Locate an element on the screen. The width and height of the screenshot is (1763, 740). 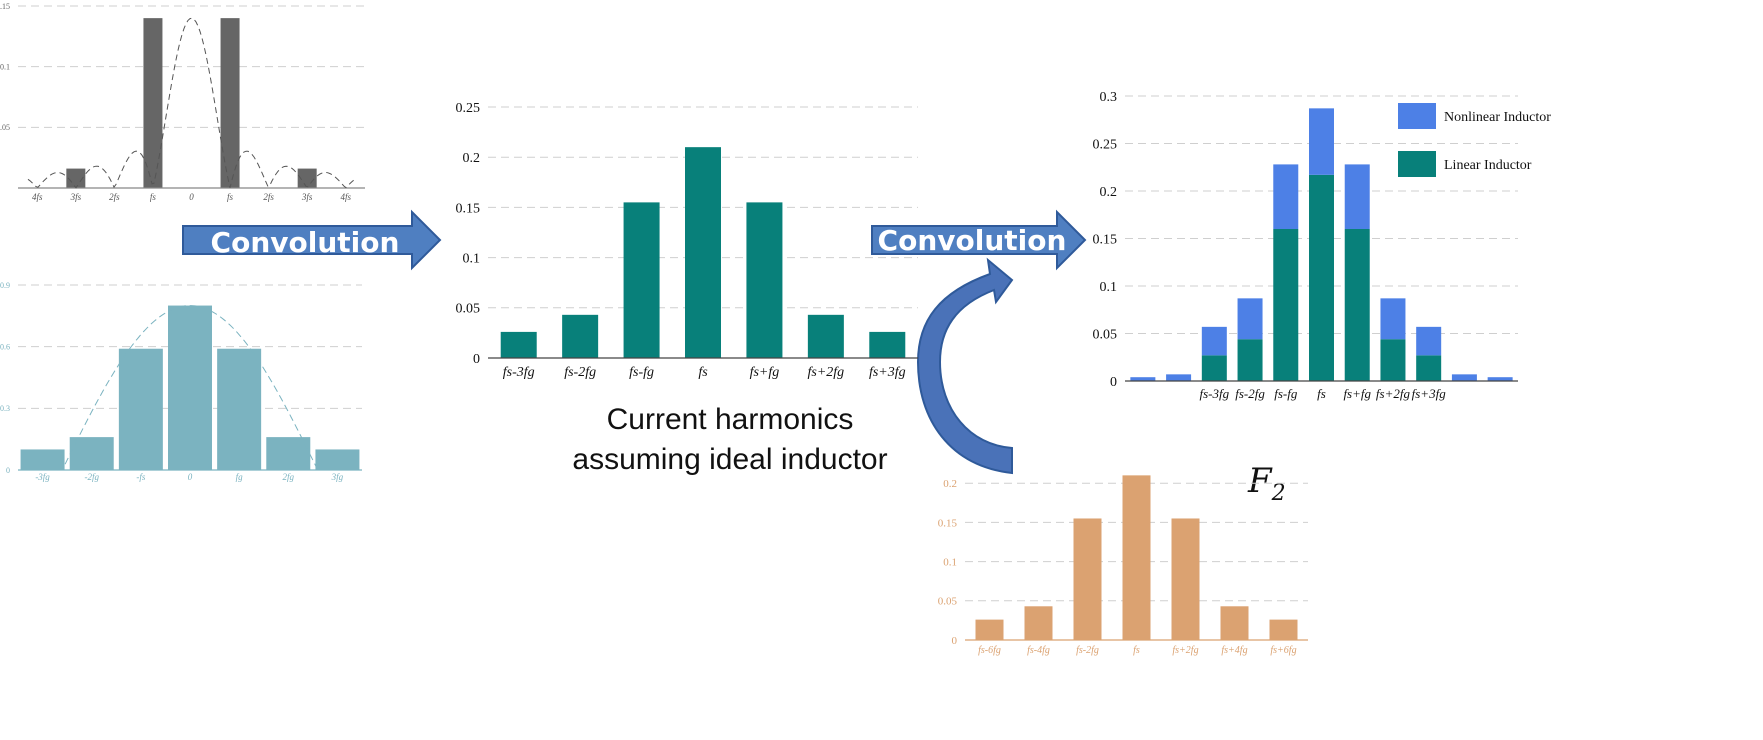
x-tick-label: -3fg is located at coordinates (42, 477).